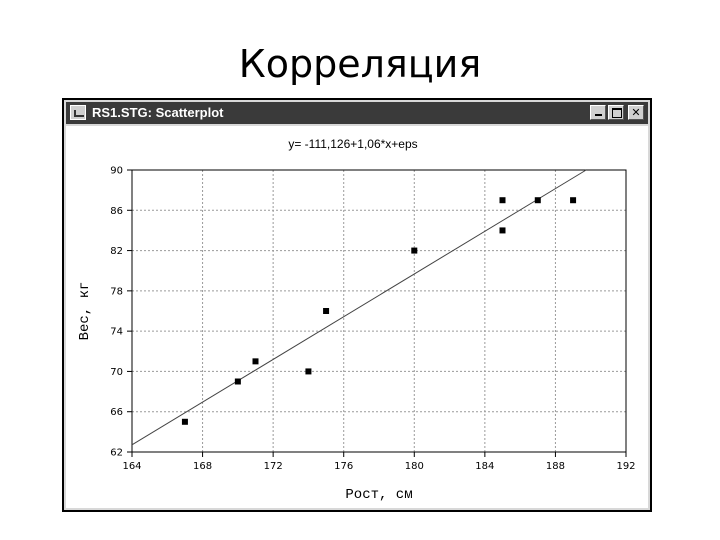 Image resolution: width=720 pixels, height=540 pixels. I want to click on regression-equation: y= -111,126+1,06*x+eps, so click(352, 144).